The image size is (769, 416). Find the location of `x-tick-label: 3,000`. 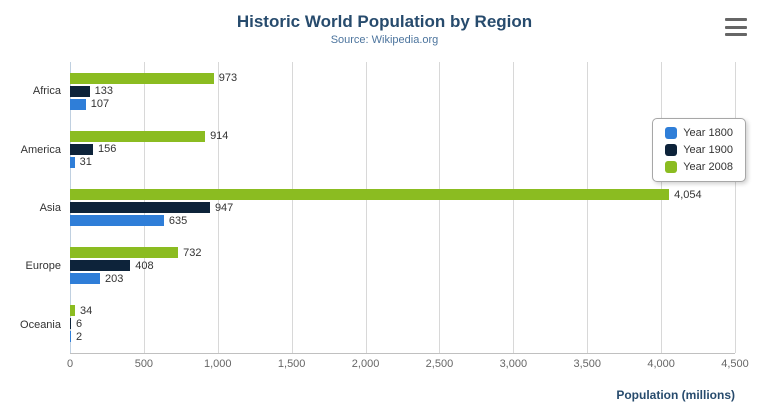

x-tick-label: 3,000 is located at coordinates (513, 364).